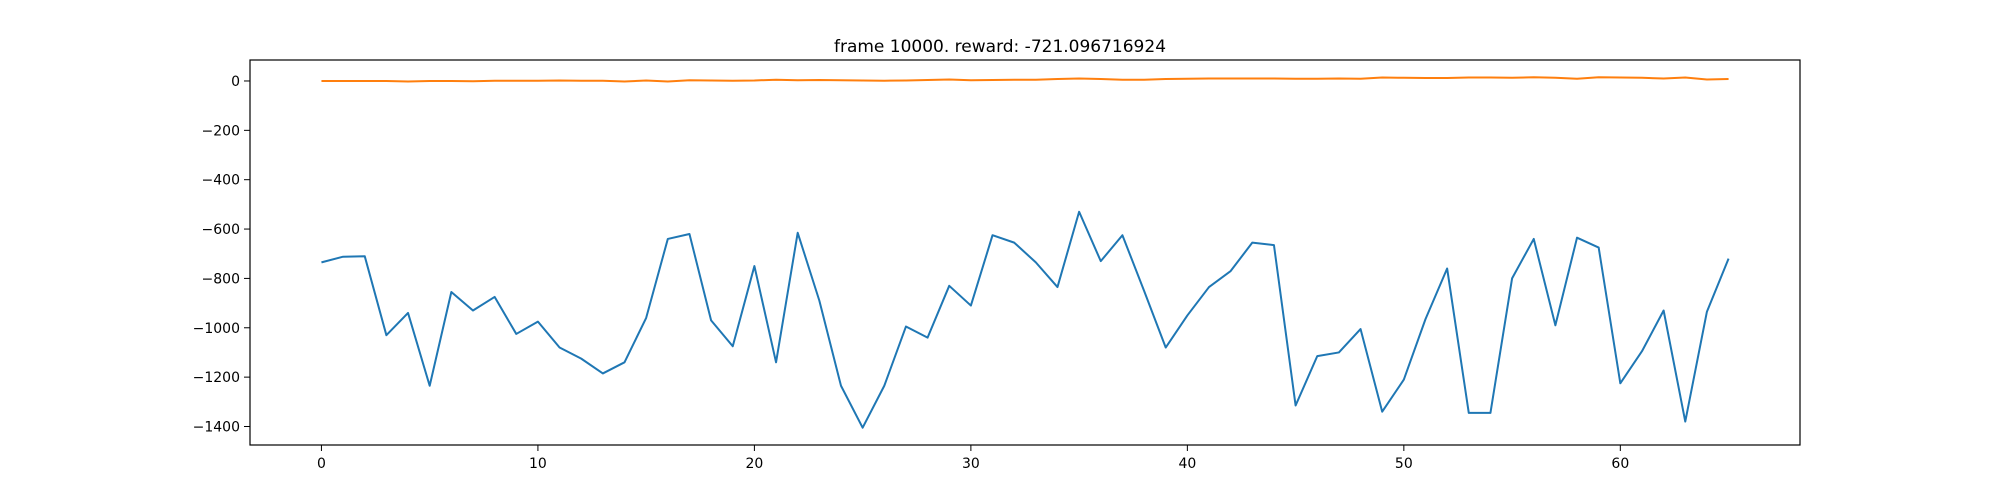 This screenshot has height=504, width=2000. Describe the element at coordinates (321, 464) in the screenshot. I see `x-tick-label: 0` at that location.